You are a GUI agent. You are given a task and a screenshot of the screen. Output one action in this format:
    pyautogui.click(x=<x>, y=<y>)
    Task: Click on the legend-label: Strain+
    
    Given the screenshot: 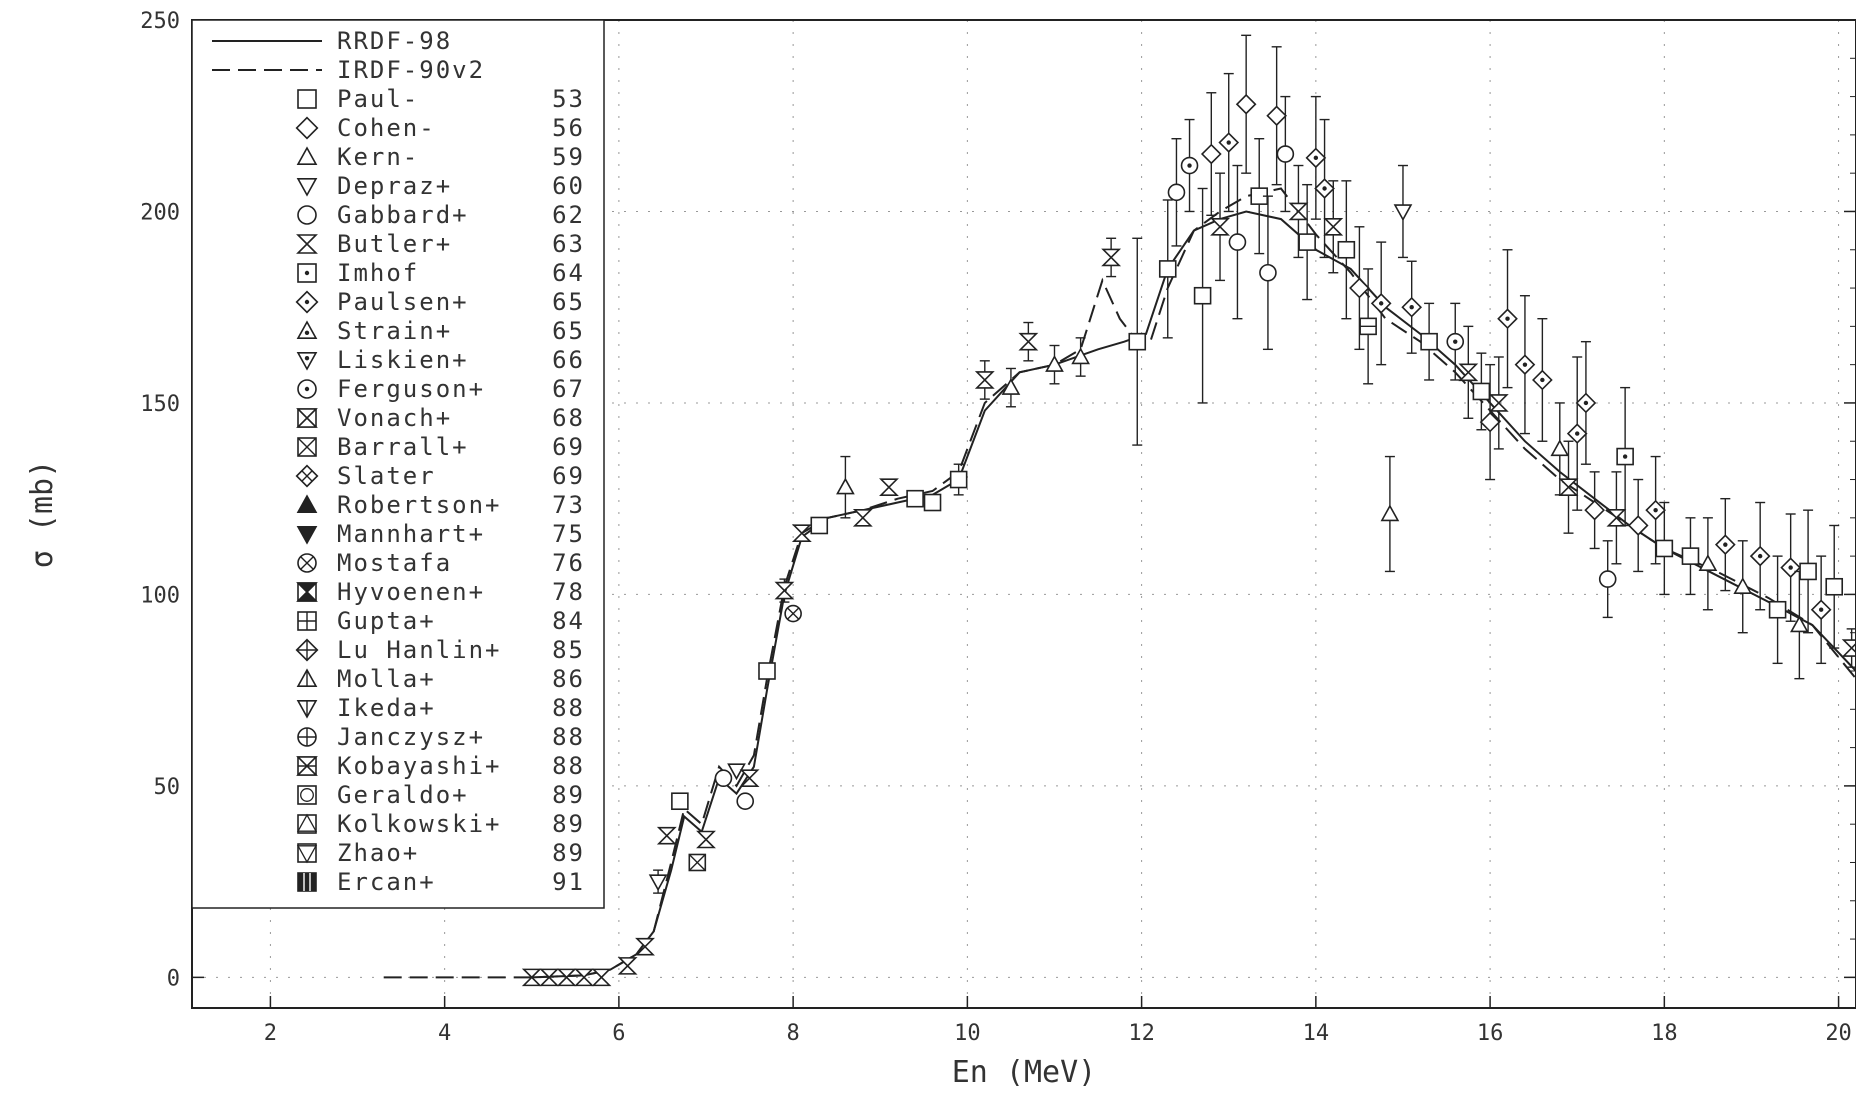 What is the action you would take?
    pyautogui.click(x=394, y=331)
    